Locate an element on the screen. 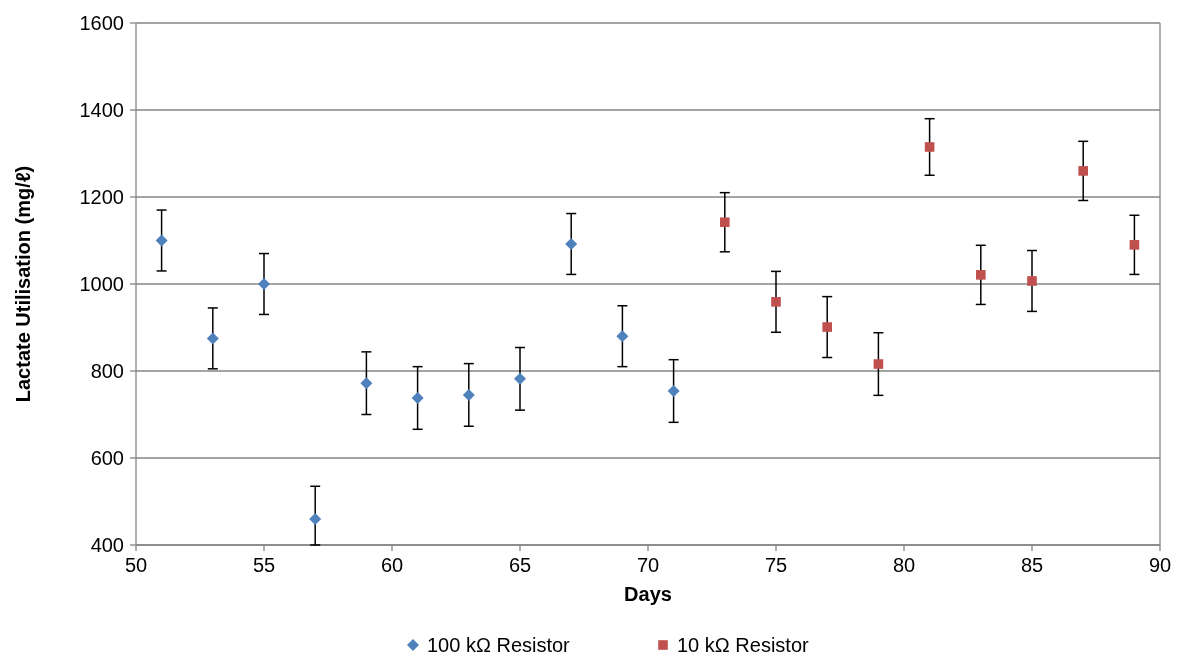 Image resolution: width=1188 pixels, height=666 pixels. y-tick-label: 1000 is located at coordinates (101, 284).